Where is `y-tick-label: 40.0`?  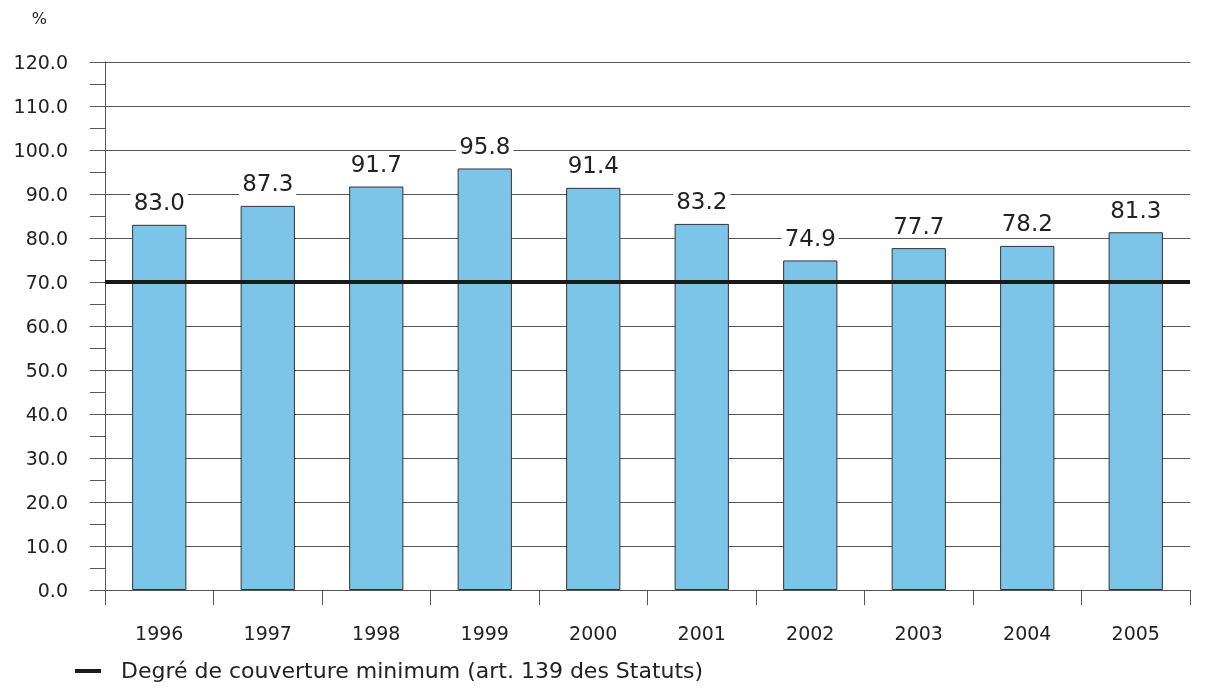
y-tick-label: 40.0 is located at coordinates (46, 414).